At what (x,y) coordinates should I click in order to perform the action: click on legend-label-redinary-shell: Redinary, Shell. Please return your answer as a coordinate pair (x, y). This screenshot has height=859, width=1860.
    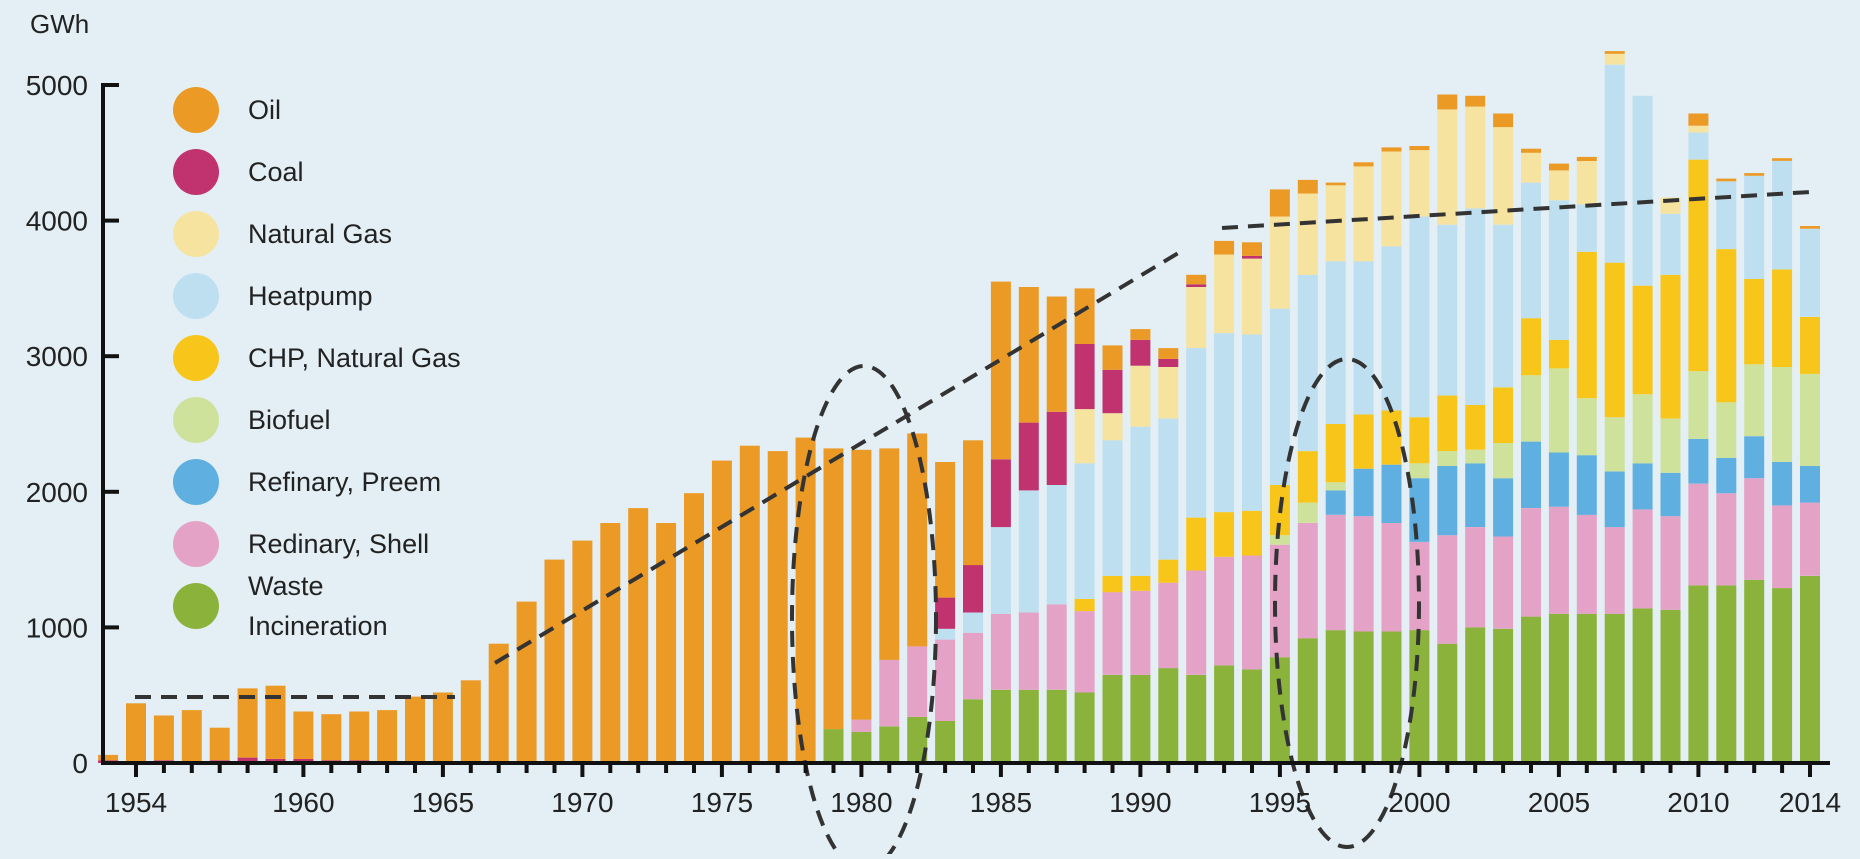
    Looking at the image, I should click on (338, 544).